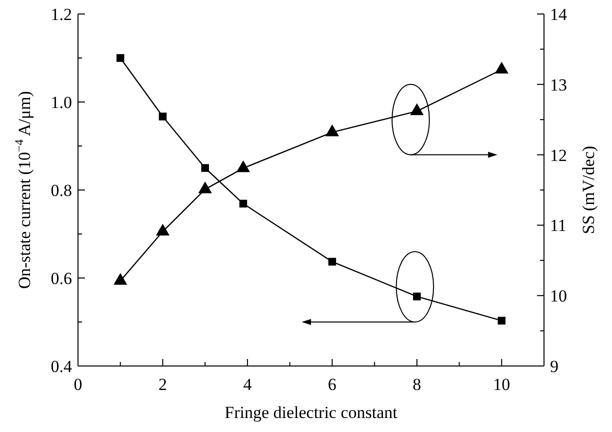 This screenshot has height=432, width=612. Describe the element at coordinates (332, 384) in the screenshot. I see `x-tick-label: 6` at that location.